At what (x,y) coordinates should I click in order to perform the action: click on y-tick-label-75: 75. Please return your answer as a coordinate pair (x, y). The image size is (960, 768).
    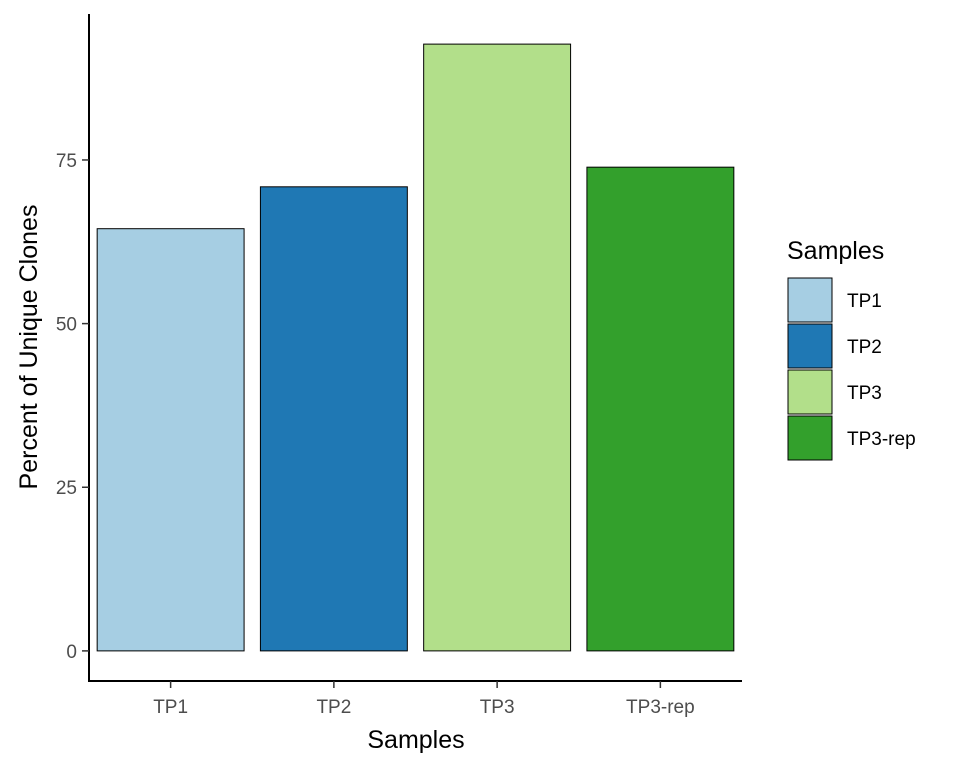
    Looking at the image, I should click on (66, 161).